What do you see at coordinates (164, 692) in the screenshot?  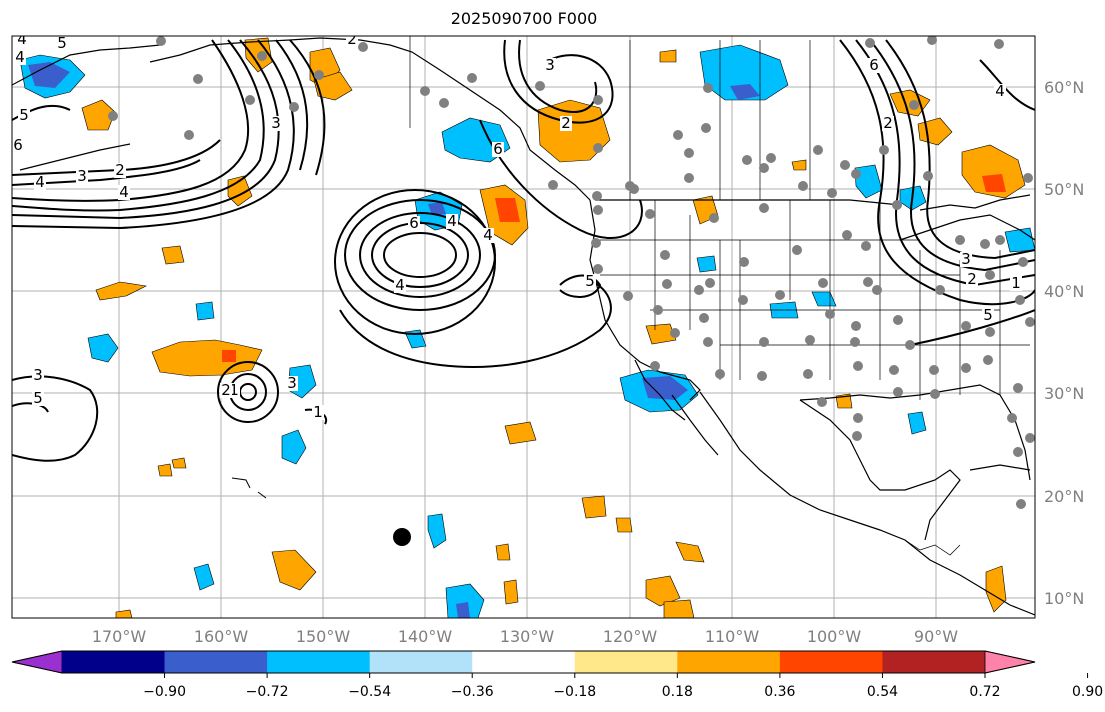 I see `colorbar-tick-label: −0.90` at bounding box center [164, 692].